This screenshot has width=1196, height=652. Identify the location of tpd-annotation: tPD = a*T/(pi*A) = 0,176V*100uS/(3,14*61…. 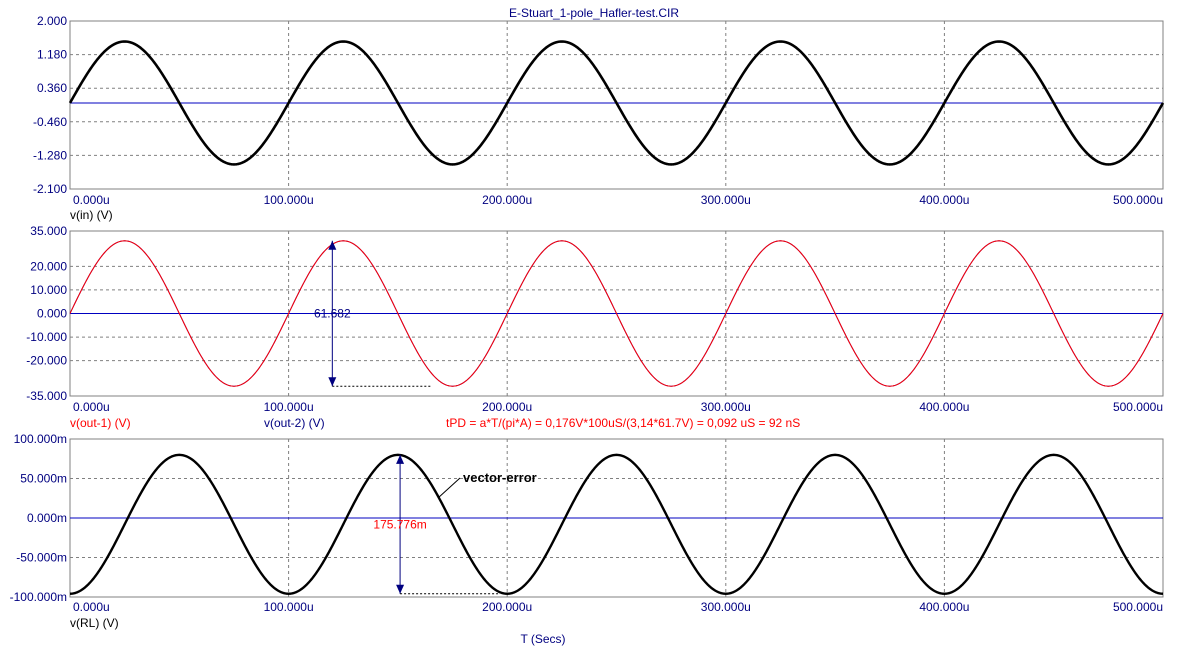
(623, 423).